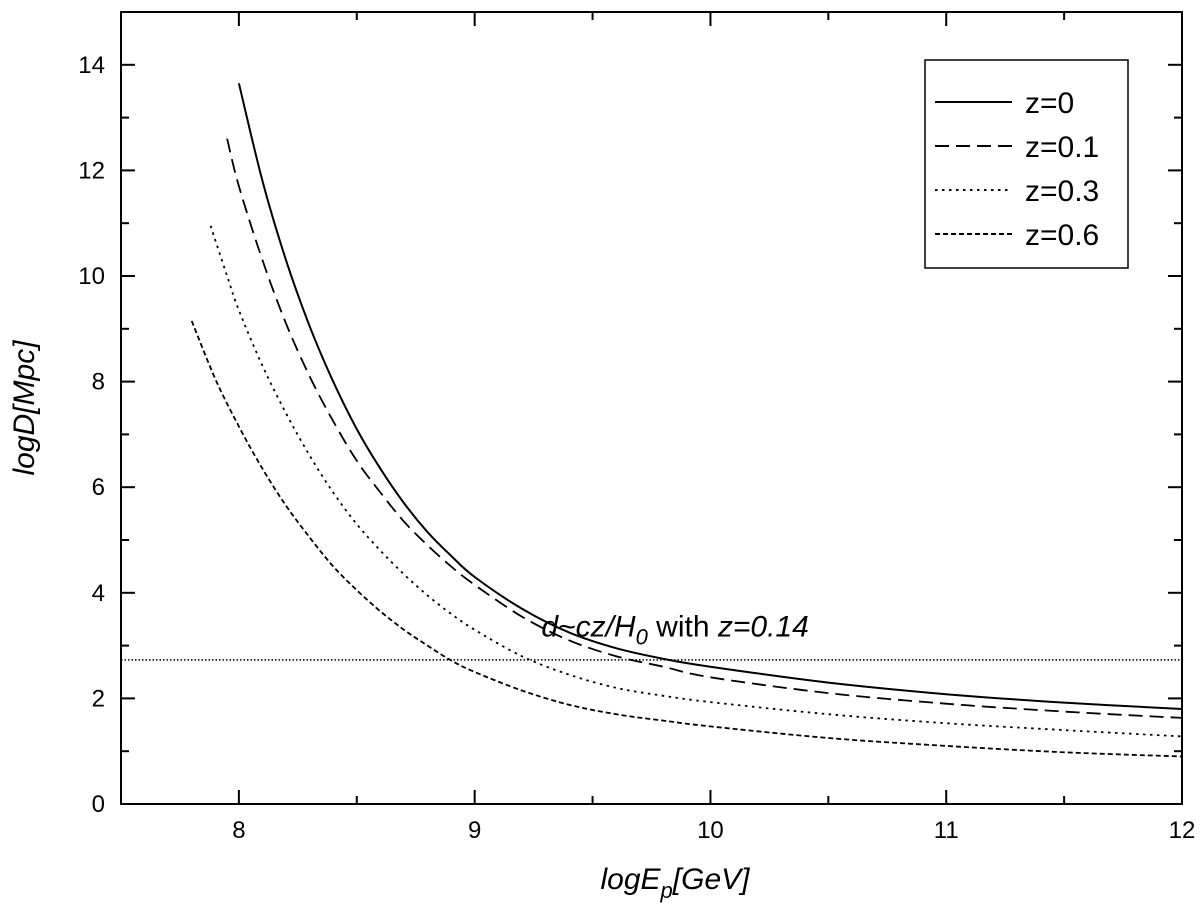 Image resolution: width=1200 pixels, height=910 pixels. Describe the element at coordinates (98, 593) in the screenshot. I see `y-tick-label: 4` at that location.